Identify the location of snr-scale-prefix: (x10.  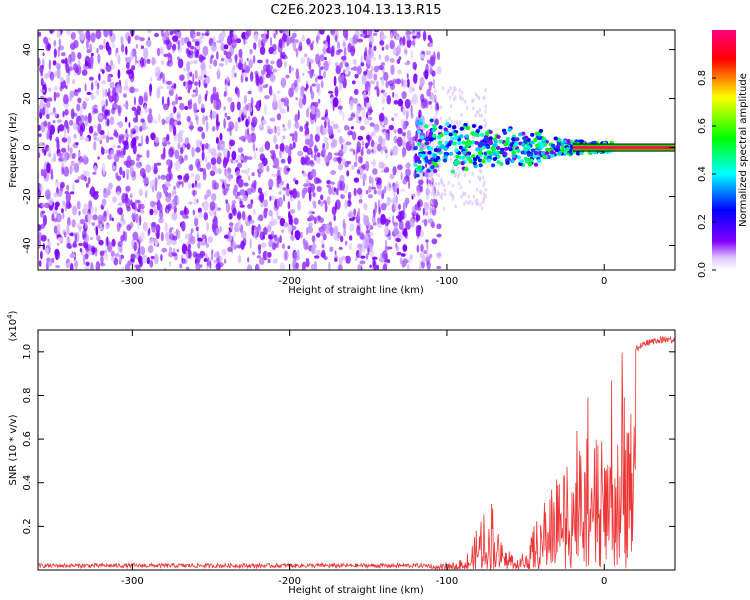
(13, 330).